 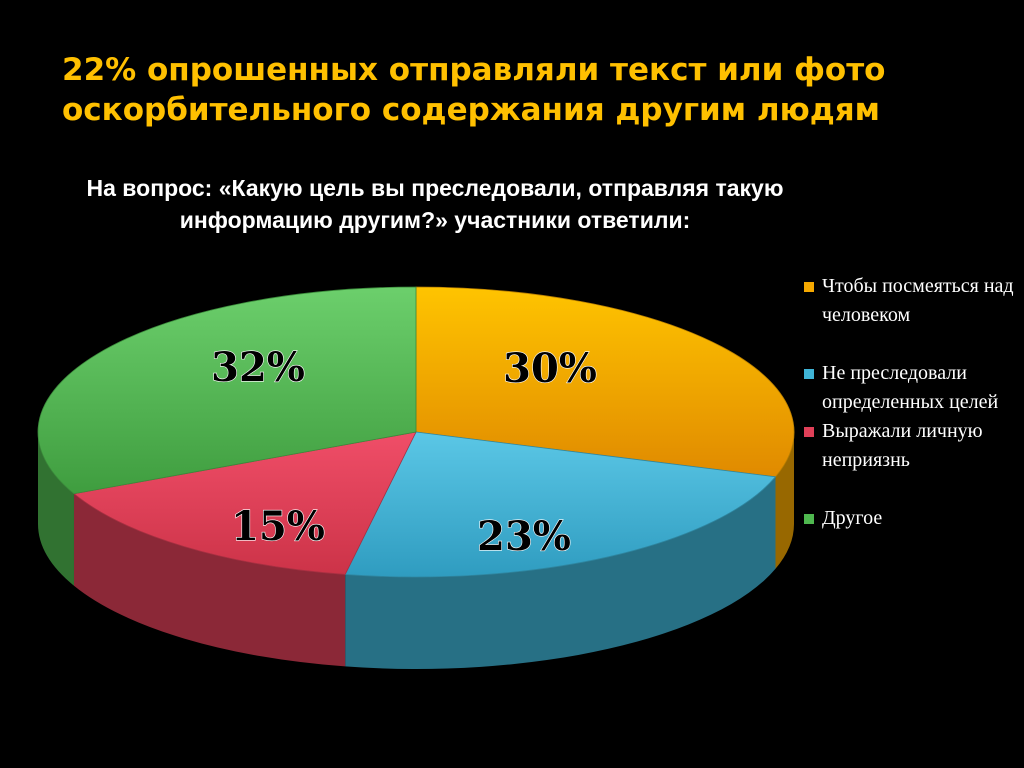 What do you see at coordinates (911, 518) in the screenshot?
I see `legend-item: Другое` at bounding box center [911, 518].